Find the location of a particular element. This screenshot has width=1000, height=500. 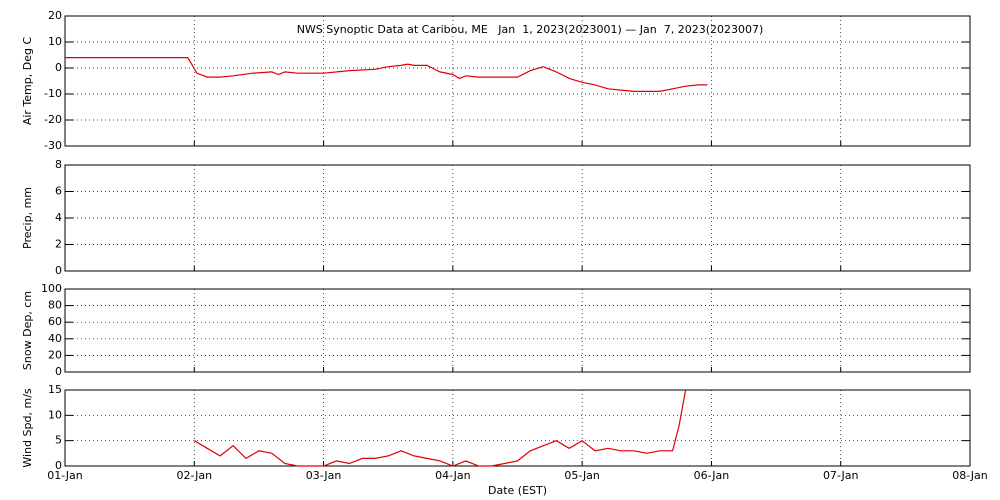

x-tick-label: 06-Jan is located at coordinates (712, 475).